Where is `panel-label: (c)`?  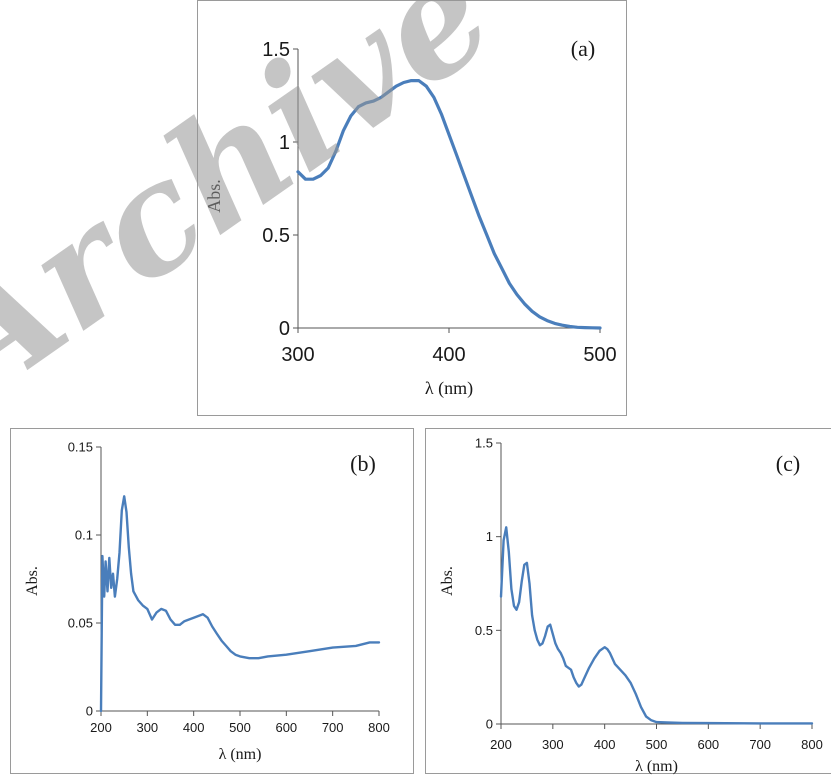 panel-label: (c) is located at coordinates (788, 463).